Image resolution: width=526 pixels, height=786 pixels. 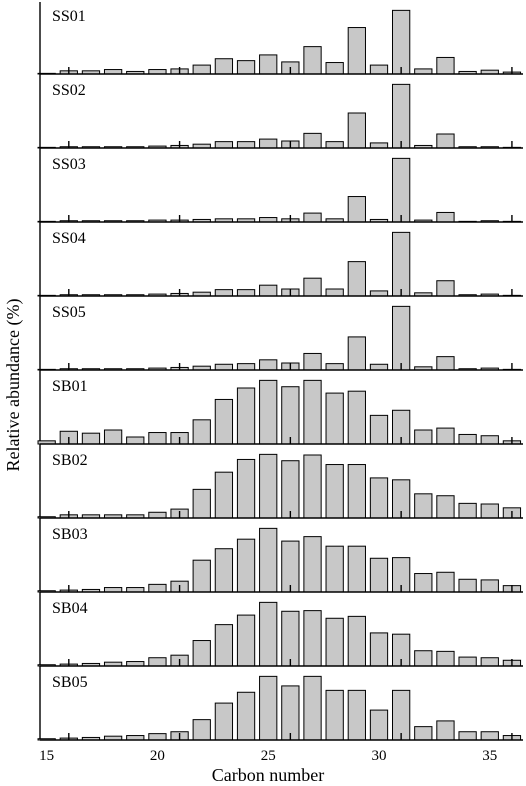 I want to click on panel-label: SB05, so click(x=70, y=682).